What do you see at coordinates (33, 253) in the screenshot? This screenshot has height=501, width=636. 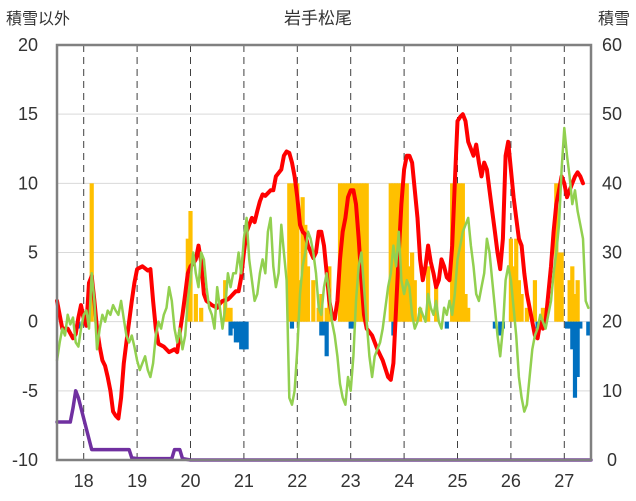 I see `left-tick-label: 5` at bounding box center [33, 253].